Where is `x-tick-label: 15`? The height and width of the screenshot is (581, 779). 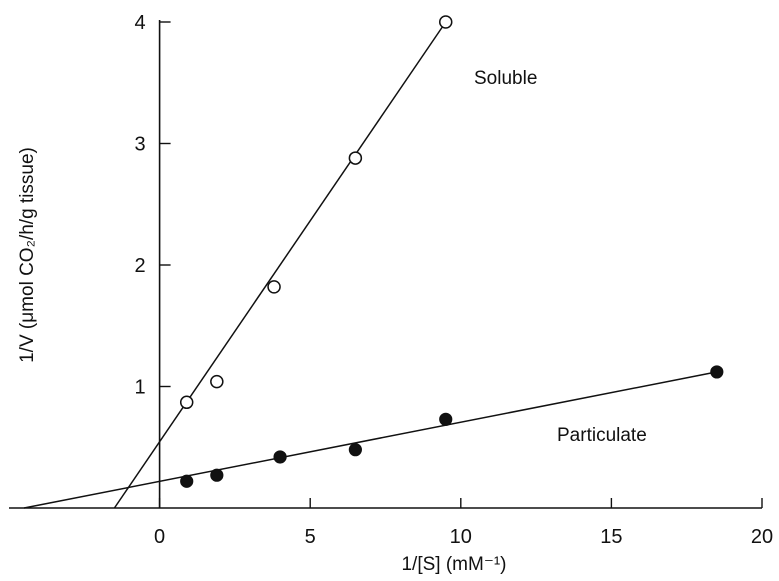
x-tick-label: 15 is located at coordinates (611, 537).